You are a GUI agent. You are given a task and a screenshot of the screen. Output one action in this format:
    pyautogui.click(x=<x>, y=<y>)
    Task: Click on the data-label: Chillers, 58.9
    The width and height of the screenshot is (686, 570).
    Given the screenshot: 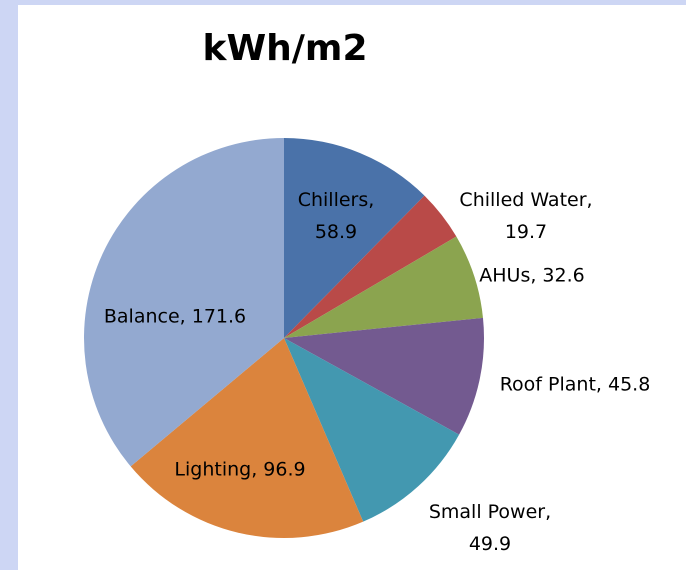 What is the action you would take?
    pyautogui.click(x=336, y=216)
    